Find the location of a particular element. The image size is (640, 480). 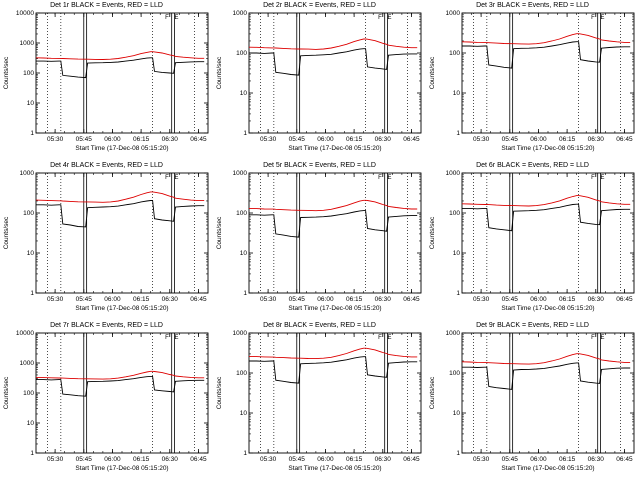

panel-title: Det 5r BLACK = Events, RED = LLD is located at coordinates (319, 165).